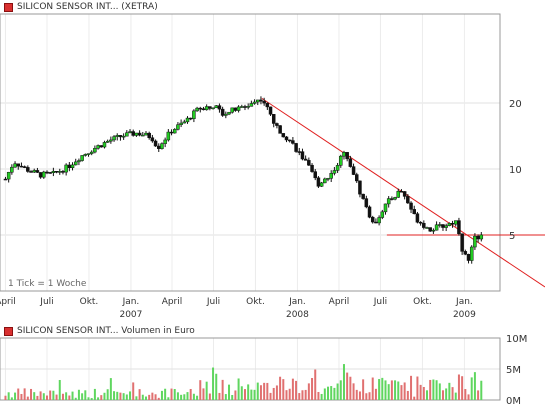 The height and width of the screenshot is (407, 545). What do you see at coordinates (464, 315) in the screenshot?
I see `year-label: 2009` at bounding box center [464, 315].